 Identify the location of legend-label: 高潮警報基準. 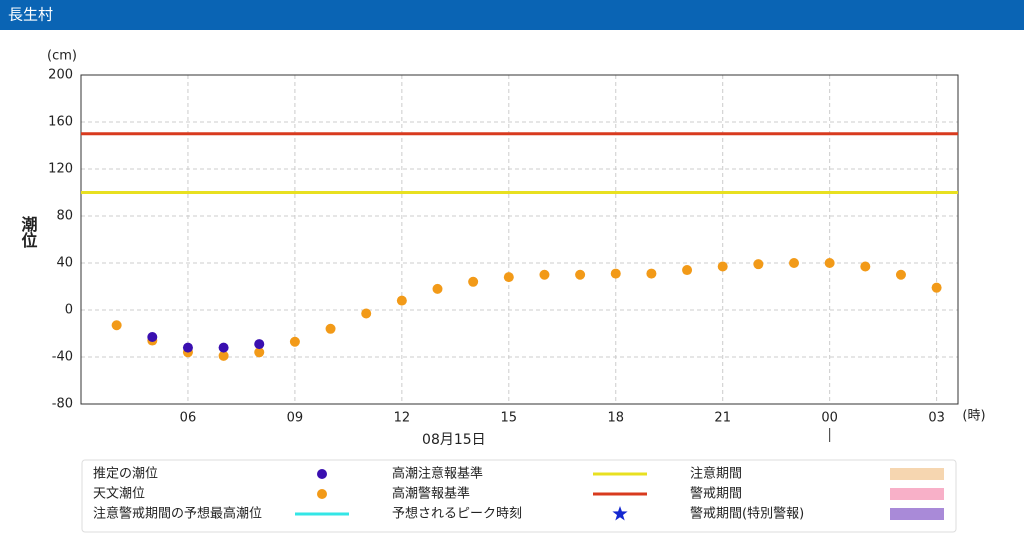
(431, 494).